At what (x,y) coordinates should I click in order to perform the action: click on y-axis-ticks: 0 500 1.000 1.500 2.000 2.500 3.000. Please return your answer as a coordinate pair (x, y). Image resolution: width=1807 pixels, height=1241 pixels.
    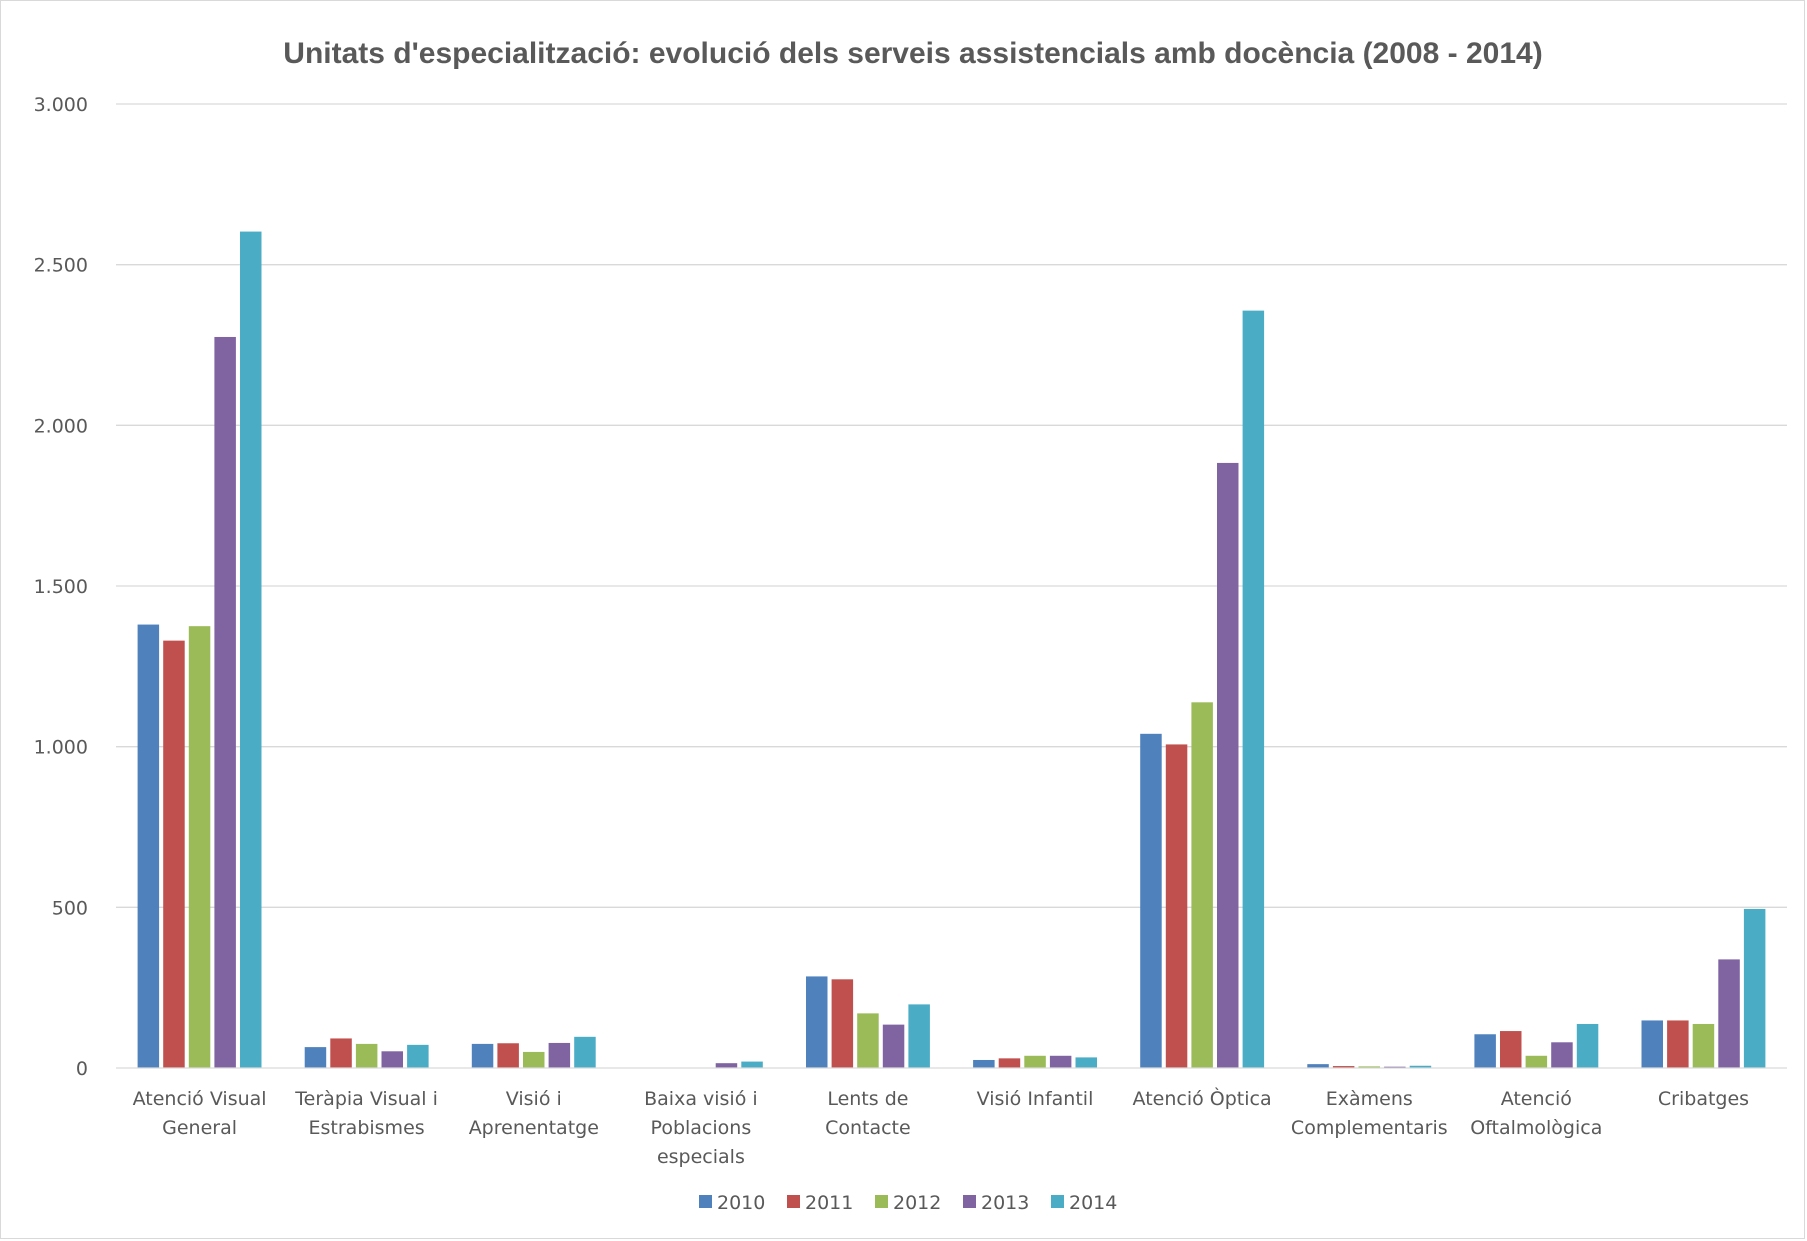
    Looking at the image, I should click on (61, 587).